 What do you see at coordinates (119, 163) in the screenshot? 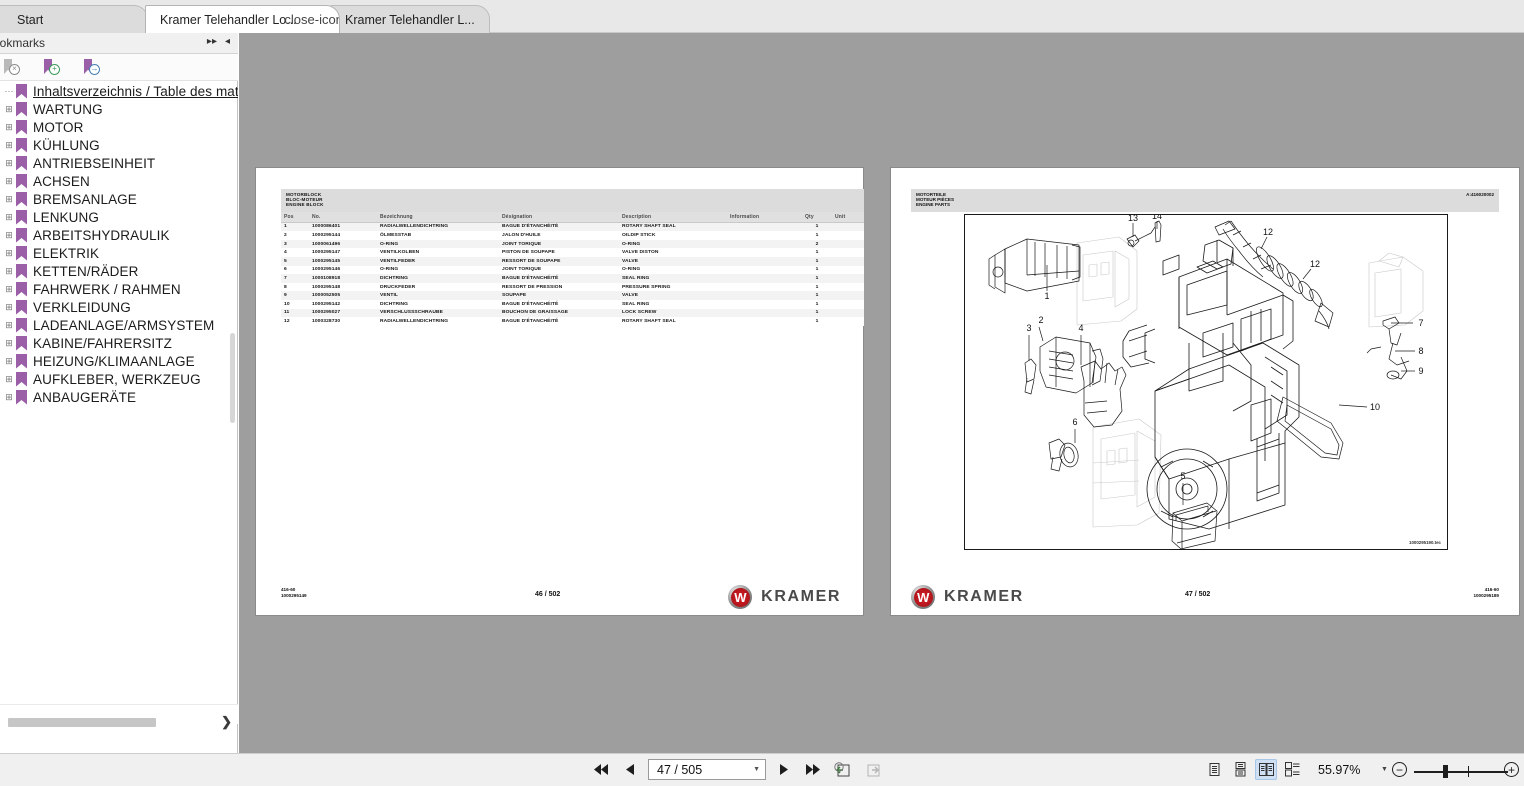
I see `bookmark-item: ⊞ ANTRIEBSEINHEIT` at bounding box center [119, 163].